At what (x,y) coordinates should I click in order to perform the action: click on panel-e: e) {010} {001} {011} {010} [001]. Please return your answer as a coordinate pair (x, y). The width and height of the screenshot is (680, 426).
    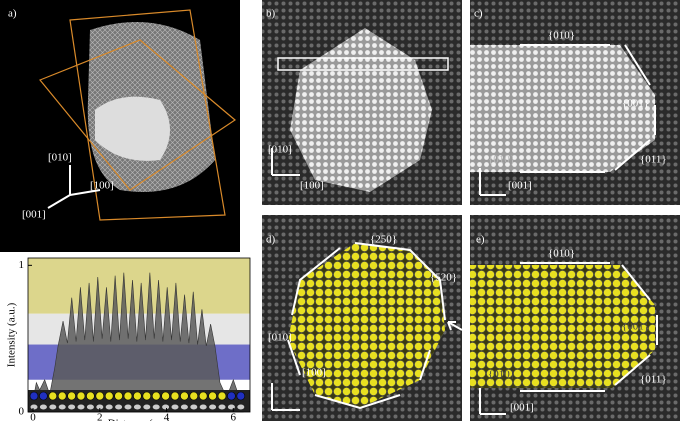
    Looking at the image, I should click on (575, 318).